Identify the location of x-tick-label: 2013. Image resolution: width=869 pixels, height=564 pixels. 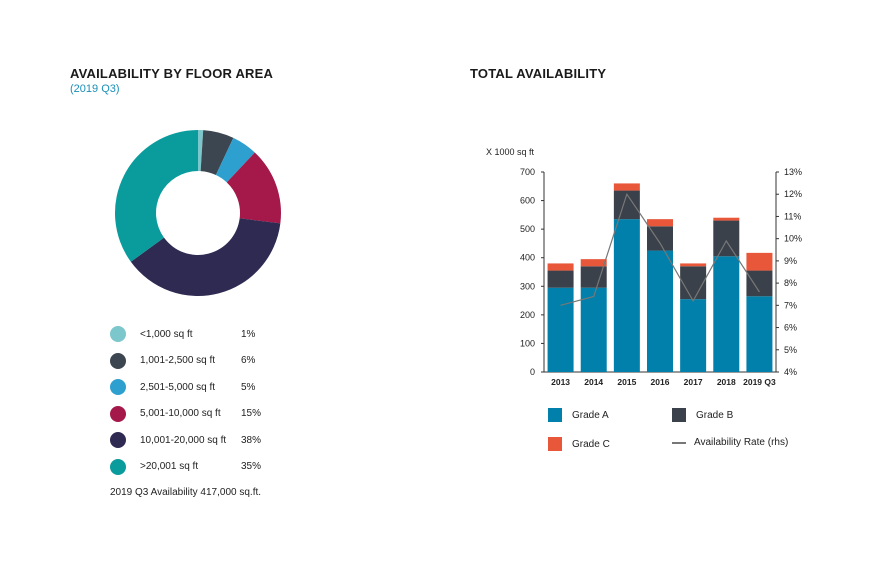
(560, 382).